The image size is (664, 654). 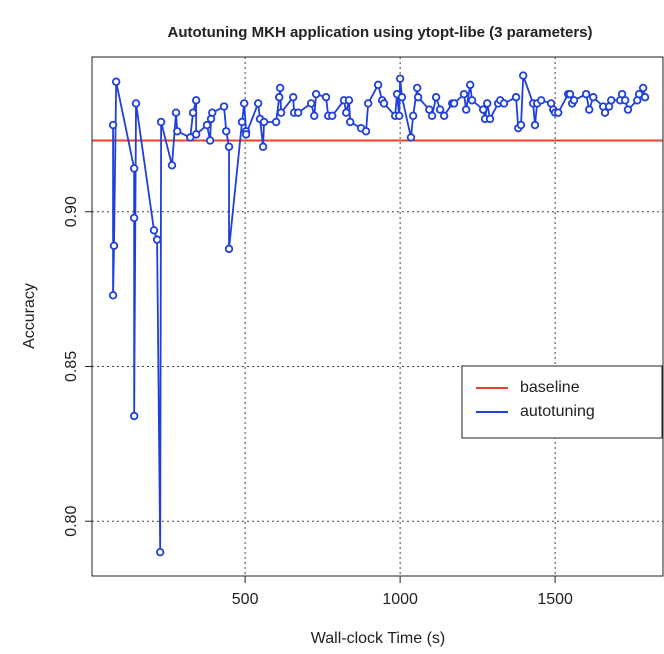 What do you see at coordinates (245, 599) in the screenshot?
I see `x-tick-label: 500` at bounding box center [245, 599].